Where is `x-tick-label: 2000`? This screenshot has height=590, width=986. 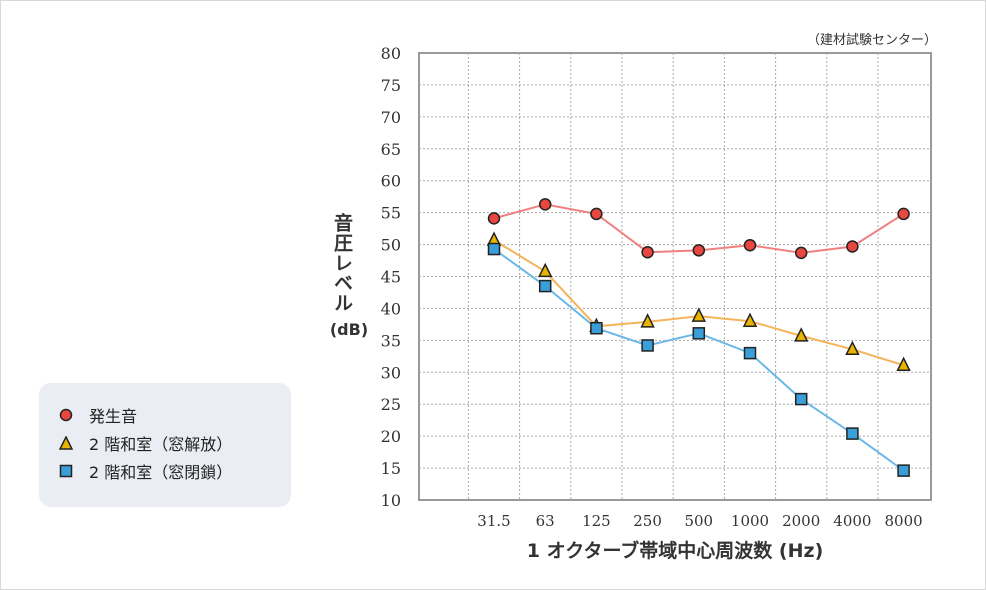
x-tick-label: 2000 is located at coordinates (801, 521).